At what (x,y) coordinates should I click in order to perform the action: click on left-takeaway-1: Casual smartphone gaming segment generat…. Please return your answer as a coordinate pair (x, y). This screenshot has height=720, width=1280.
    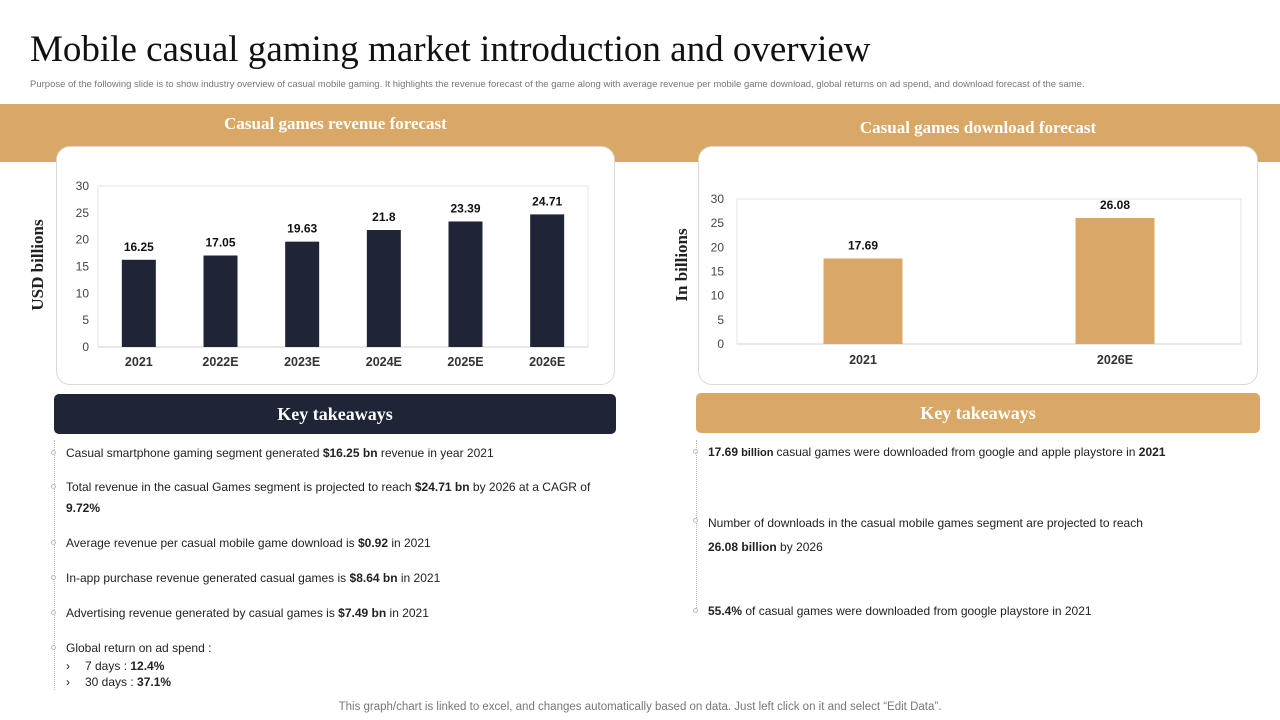
    Looking at the image, I should click on (328, 453).